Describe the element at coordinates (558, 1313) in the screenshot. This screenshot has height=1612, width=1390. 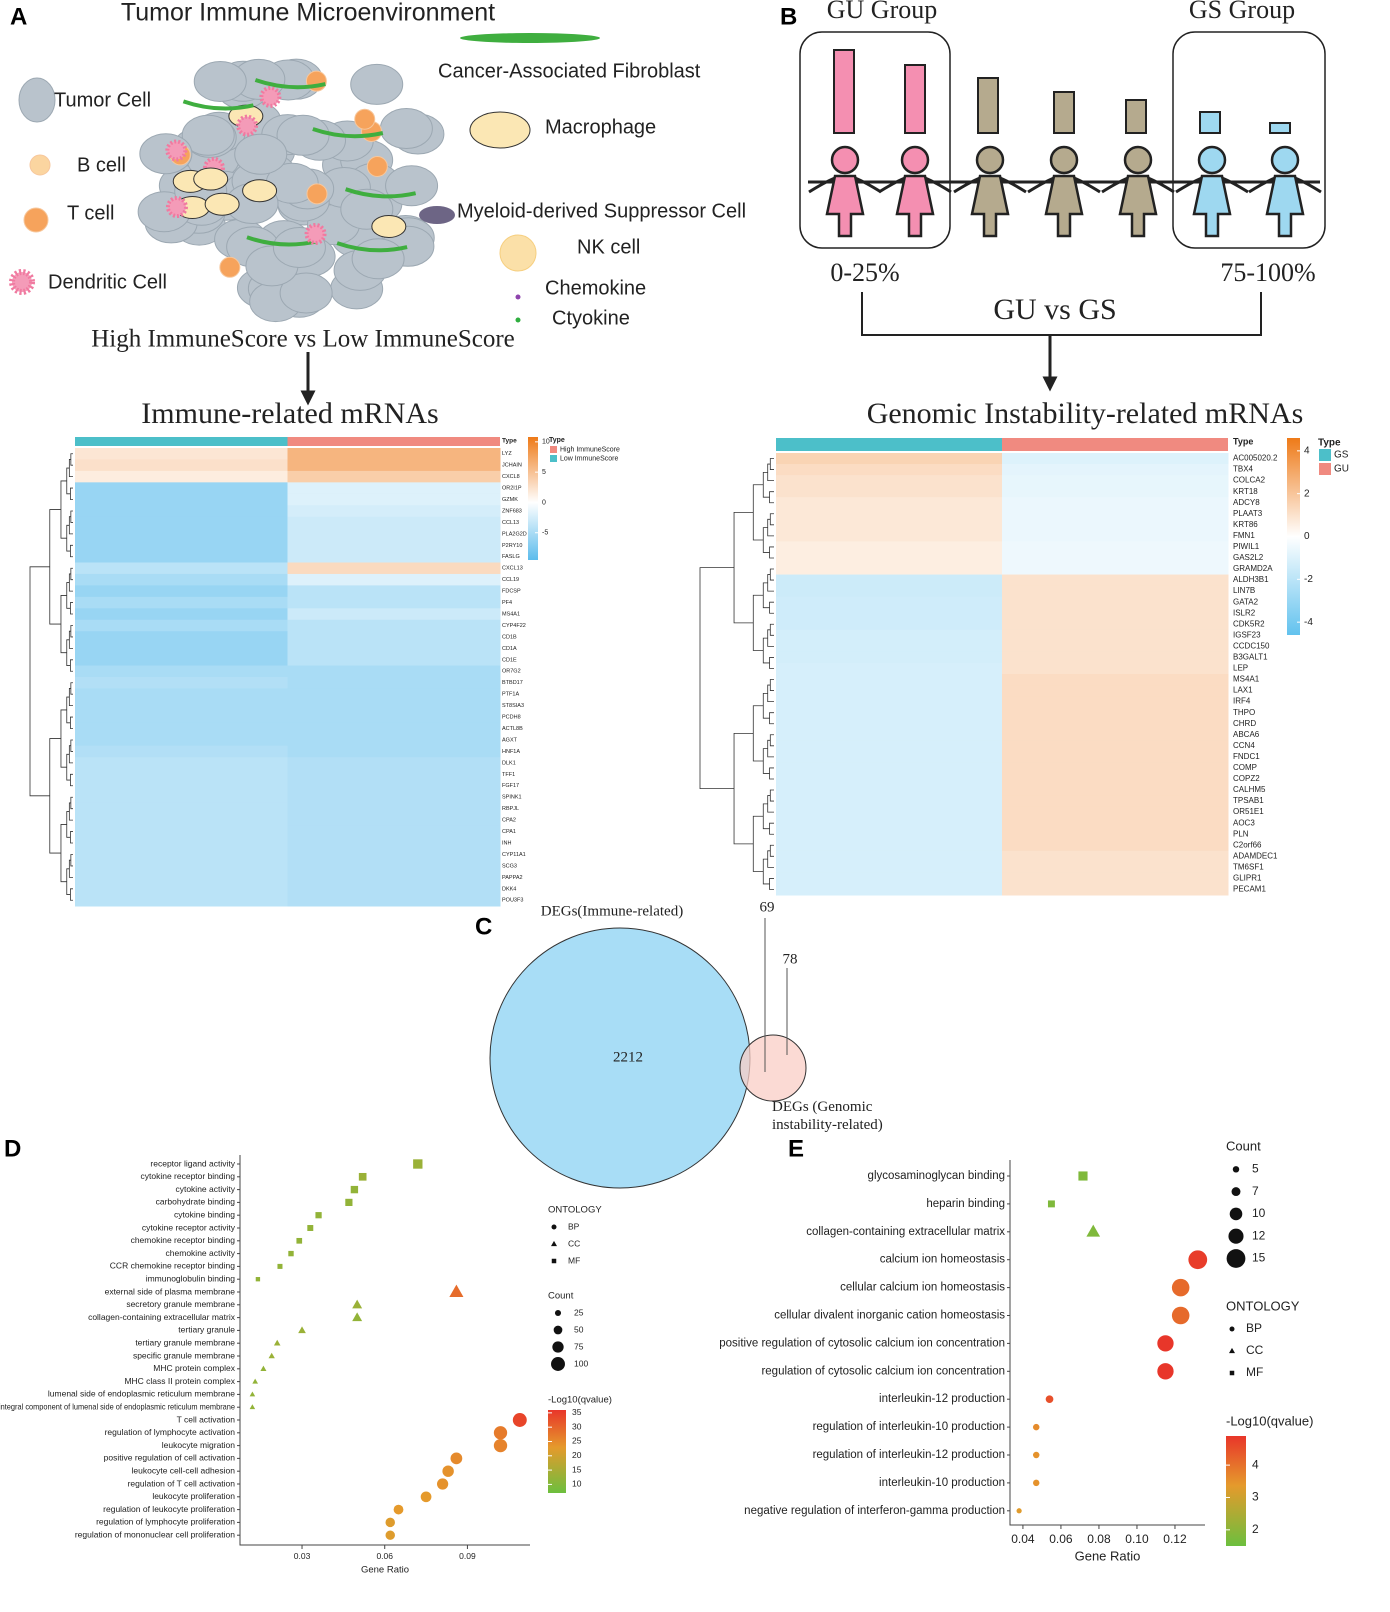
I see `size-key` at that location.